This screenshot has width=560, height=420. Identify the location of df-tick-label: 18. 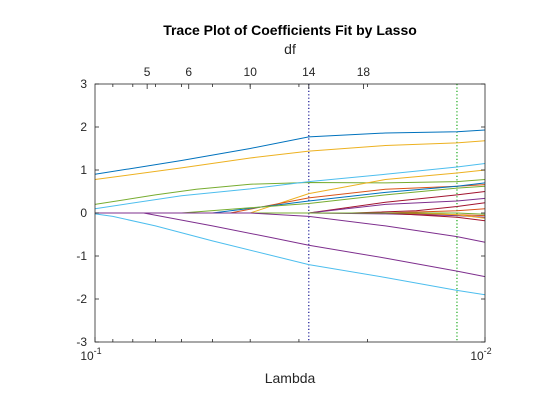
(364, 72).